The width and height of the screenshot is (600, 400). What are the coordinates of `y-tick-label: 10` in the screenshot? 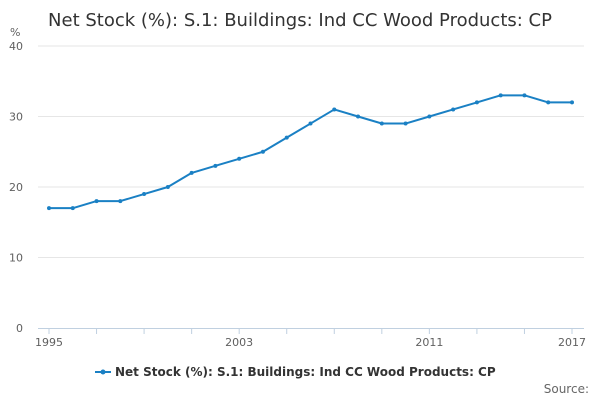 It's located at (16, 258).